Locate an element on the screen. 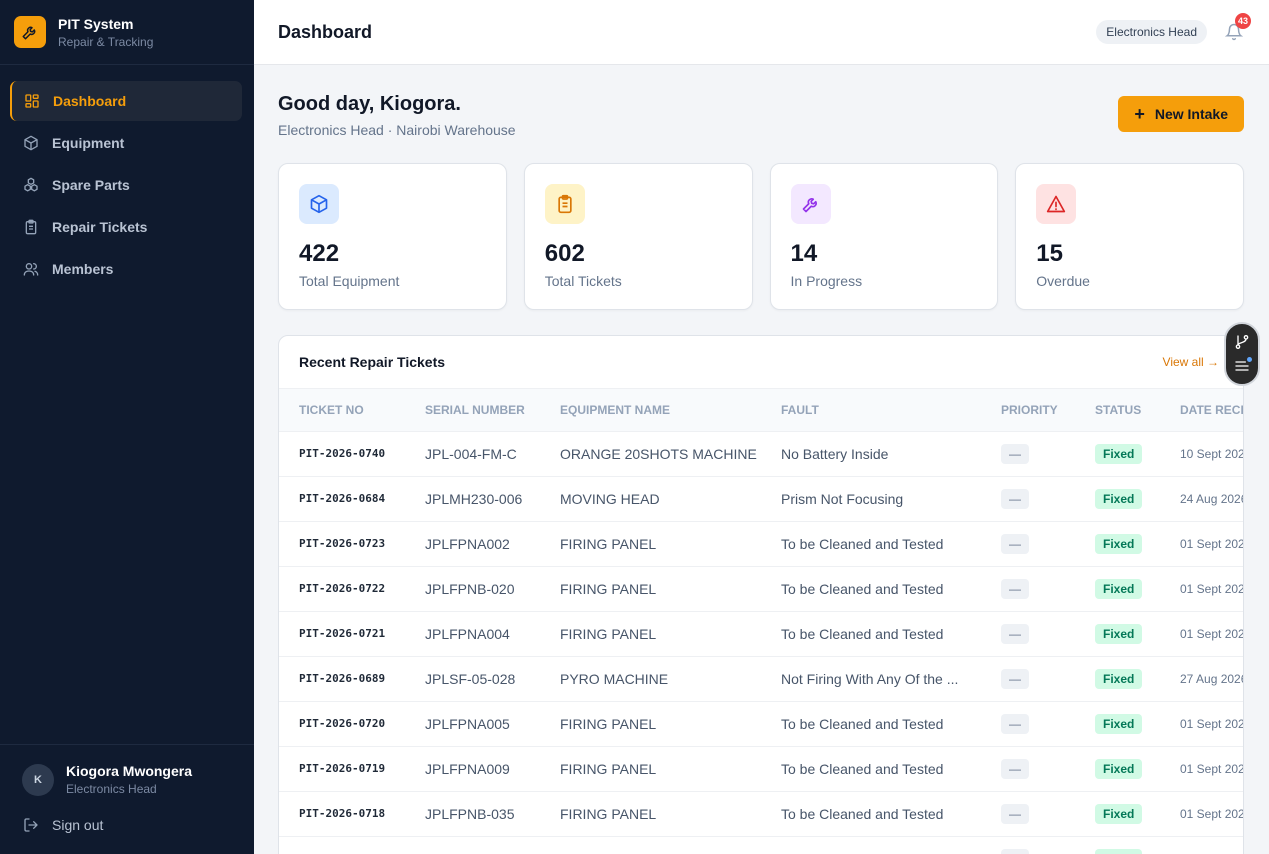  sidebar-item-spare-parts: Spare Parts is located at coordinates (126, 185).